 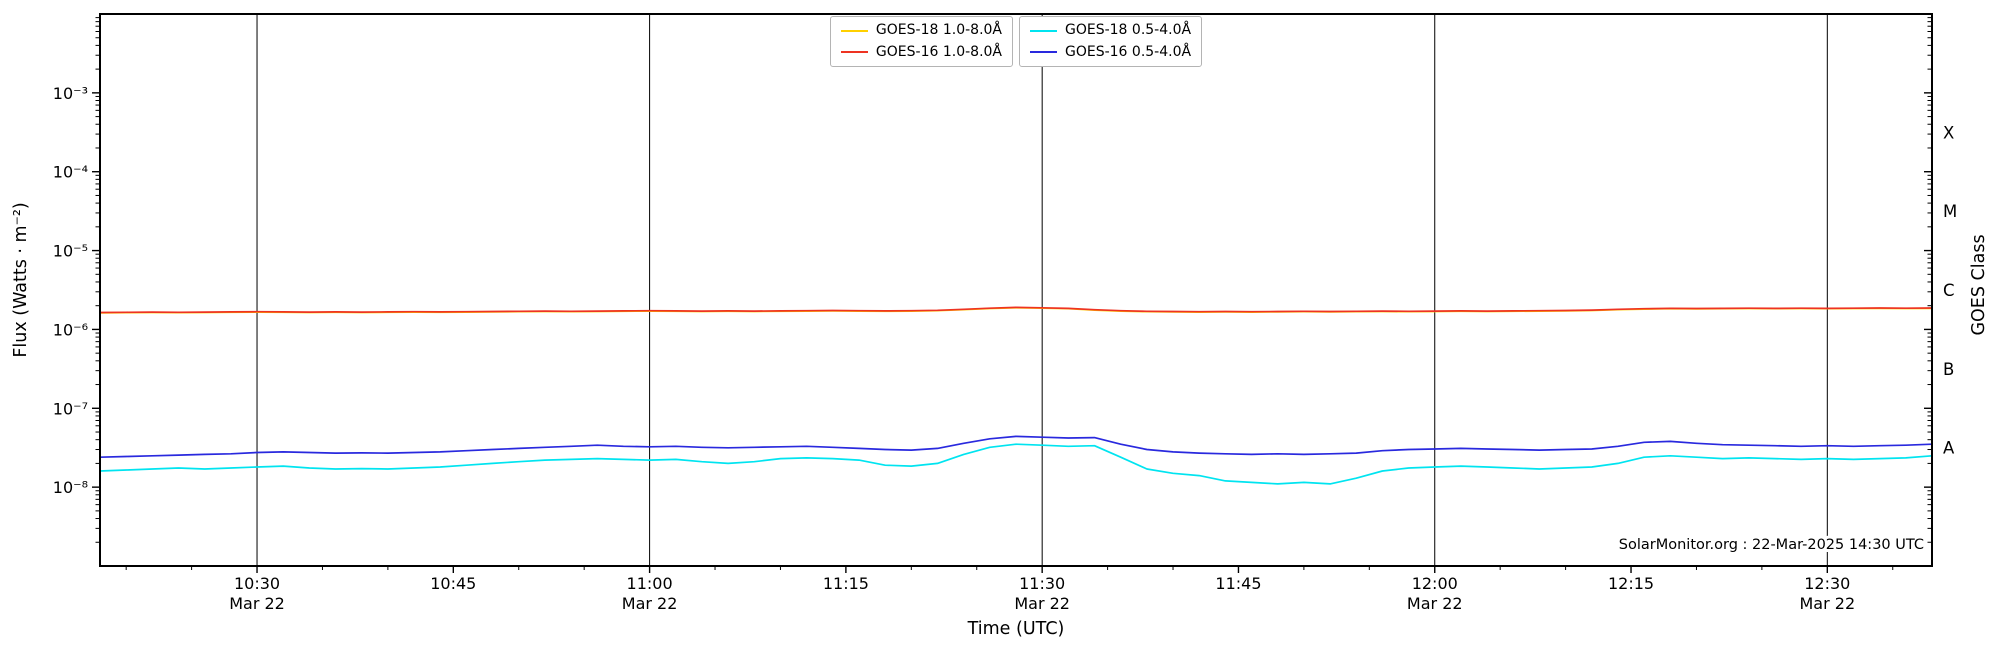 I want to click on goes-class-letter: B, so click(x=1948, y=369).